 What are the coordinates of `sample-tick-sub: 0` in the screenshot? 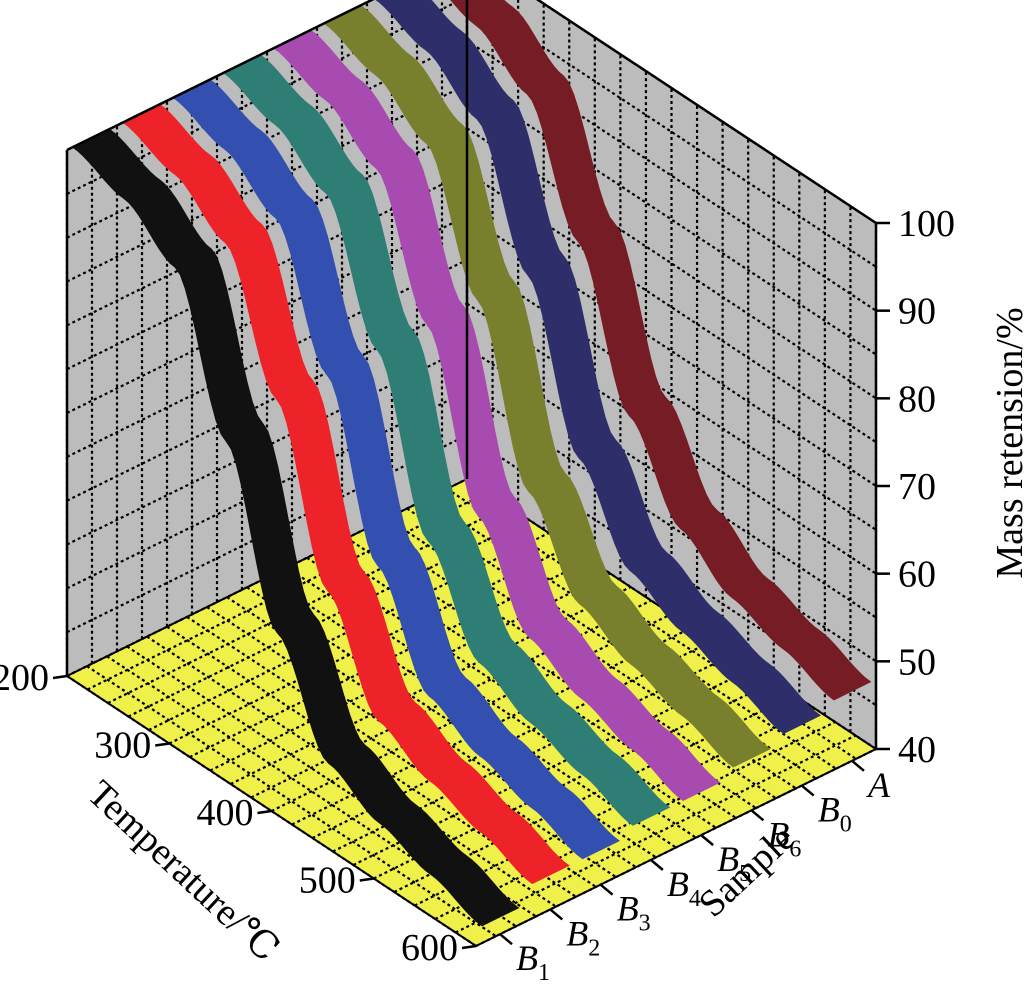 It's located at (846, 825).